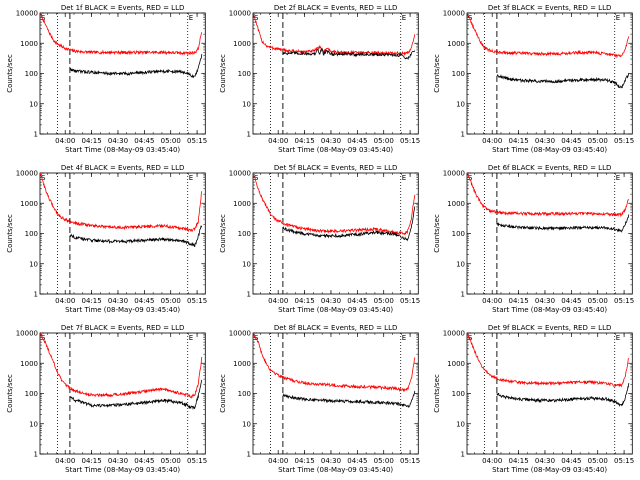 The width and height of the screenshot is (640, 480). Describe the element at coordinates (549, 328) in the screenshot. I see `chart-title: Det 9f BLACK = Events, RED = LLD` at that location.